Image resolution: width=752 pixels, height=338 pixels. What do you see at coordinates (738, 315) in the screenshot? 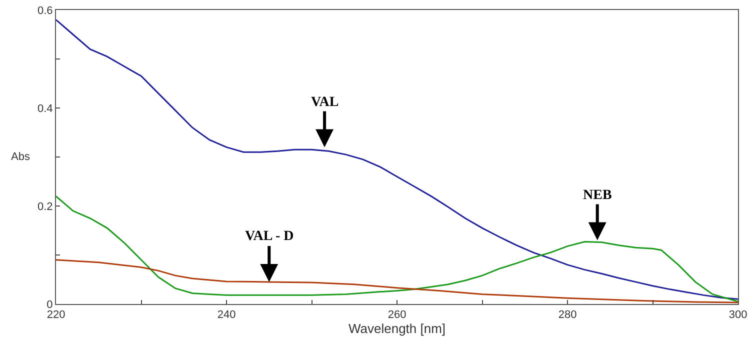
I see `x-tick-label: 300` at bounding box center [738, 315].